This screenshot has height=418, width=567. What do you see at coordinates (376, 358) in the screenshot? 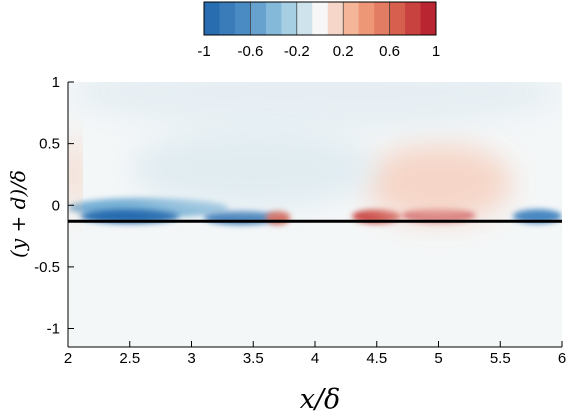
I see `x-tick-label: 4.5` at bounding box center [376, 358].